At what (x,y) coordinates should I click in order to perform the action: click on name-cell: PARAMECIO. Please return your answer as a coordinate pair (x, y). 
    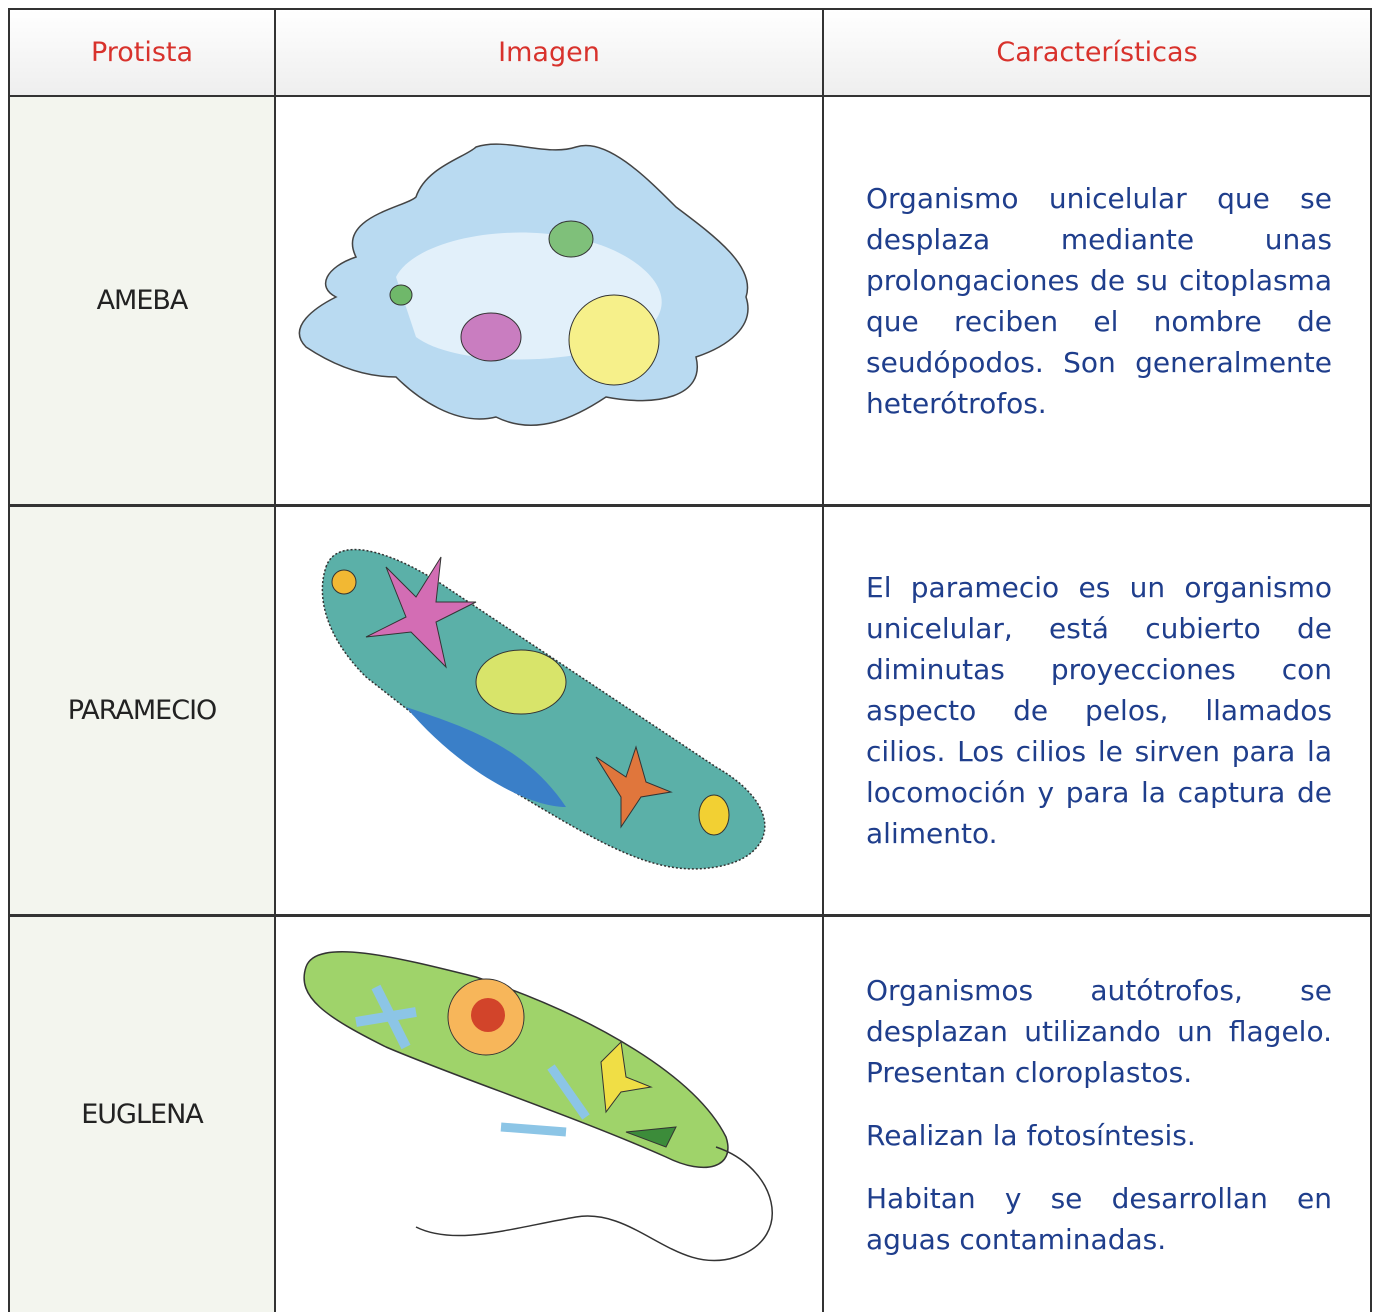
    Looking at the image, I should click on (142, 710).